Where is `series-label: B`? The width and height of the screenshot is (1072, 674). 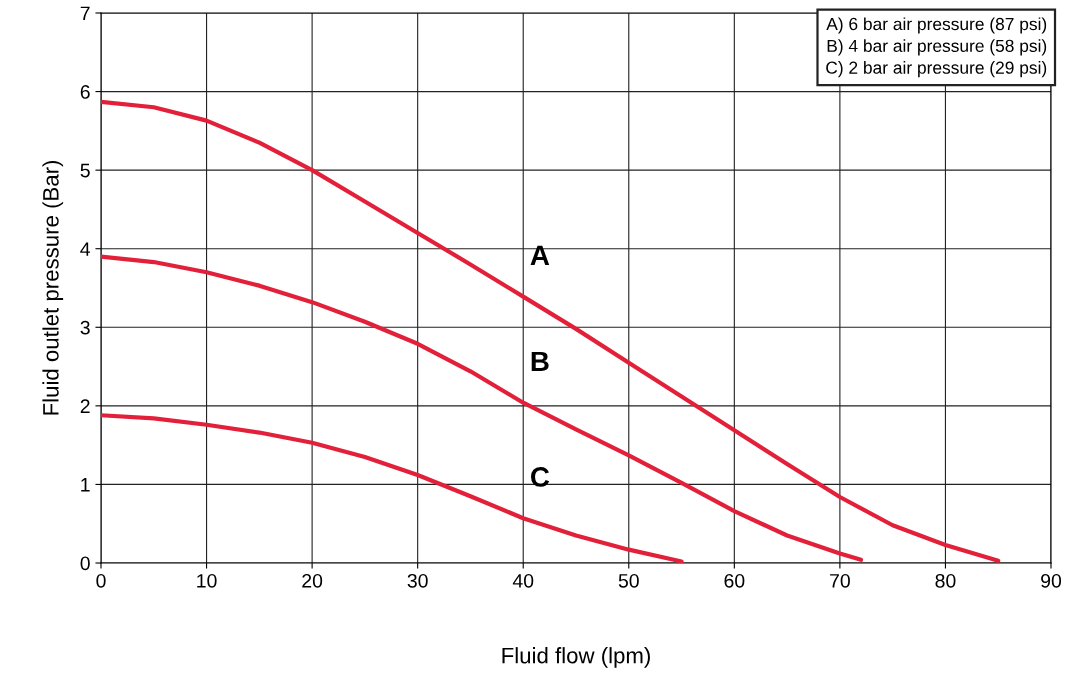
series-label: B is located at coordinates (540, 361).